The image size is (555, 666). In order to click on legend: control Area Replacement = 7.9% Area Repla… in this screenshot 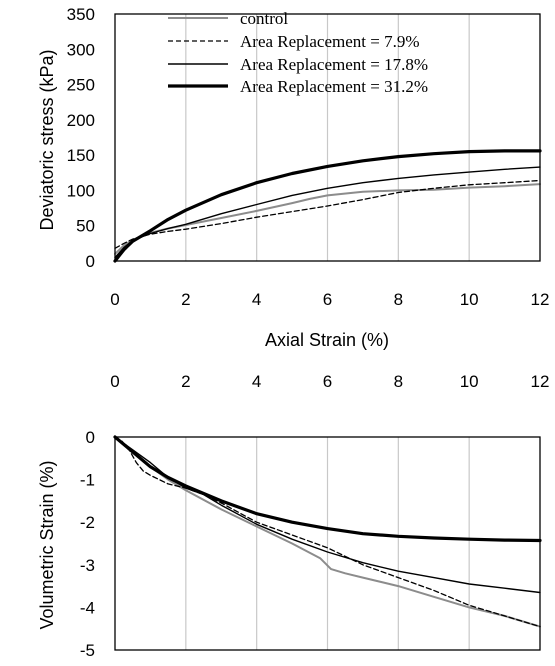, I will do `click(298, 52)`.